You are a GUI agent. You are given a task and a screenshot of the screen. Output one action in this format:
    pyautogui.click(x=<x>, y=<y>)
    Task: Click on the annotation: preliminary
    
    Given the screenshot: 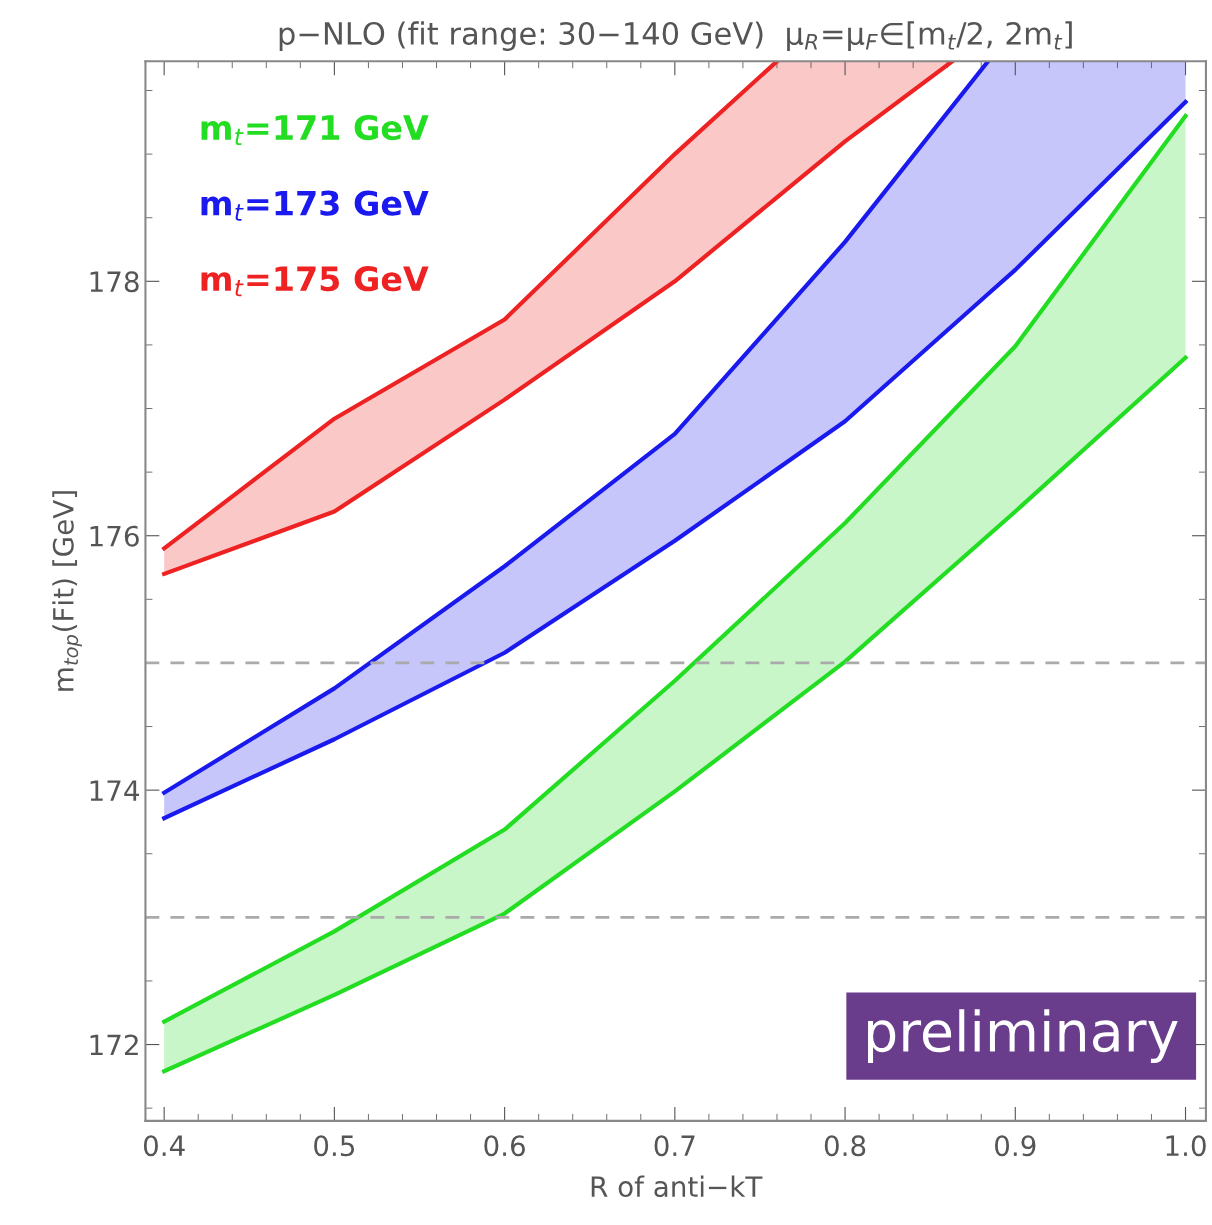 What is the action you would take?
    pyautogui.click(x=1023, y=1036)
    